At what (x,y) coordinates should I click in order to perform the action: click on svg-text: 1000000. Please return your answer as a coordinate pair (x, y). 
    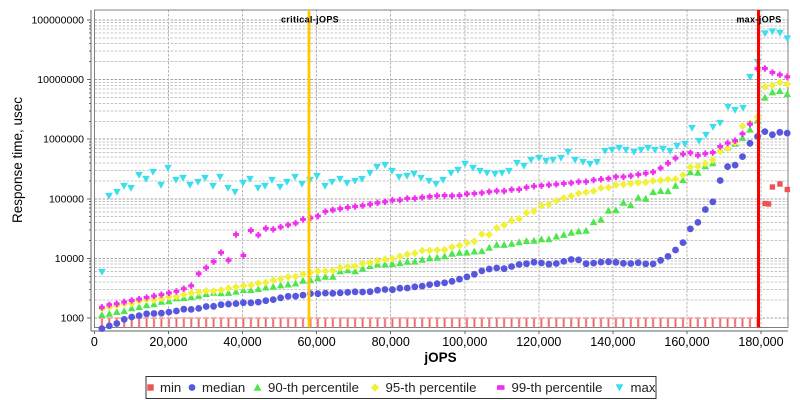
    Looking at the image, I should click on (63, 140).